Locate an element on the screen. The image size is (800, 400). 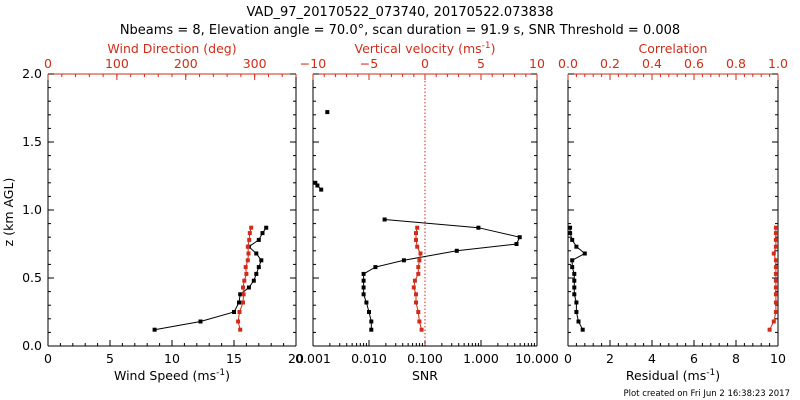
x-bottom-tick-label: 4 is located at coordinates (652, 358).